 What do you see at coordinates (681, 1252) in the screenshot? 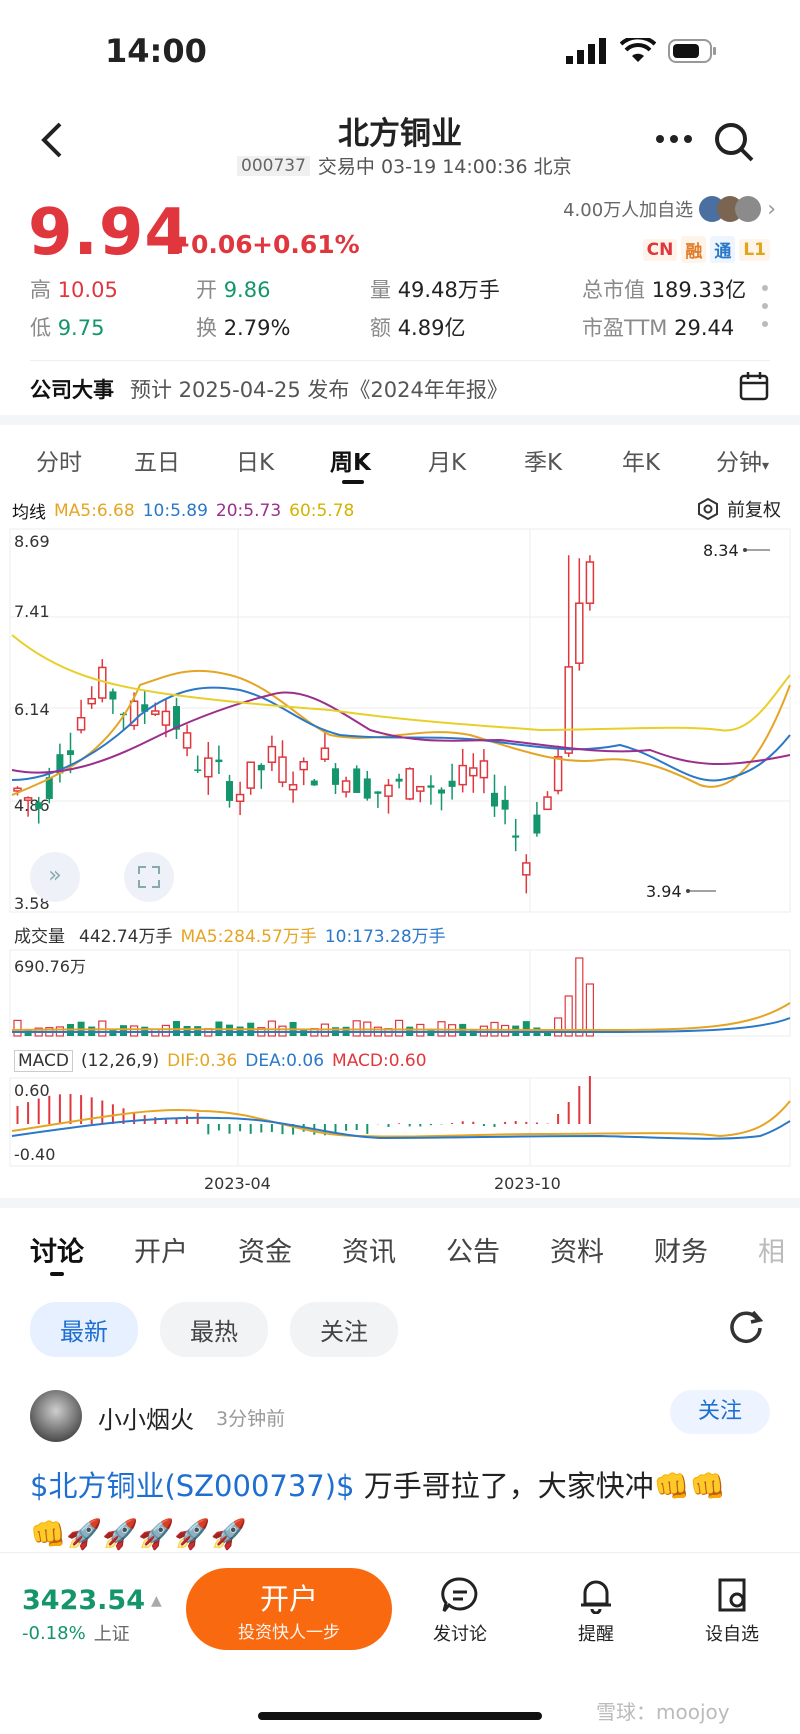
I see `tab-finance: 财务` at bounding box center [681, 1252].